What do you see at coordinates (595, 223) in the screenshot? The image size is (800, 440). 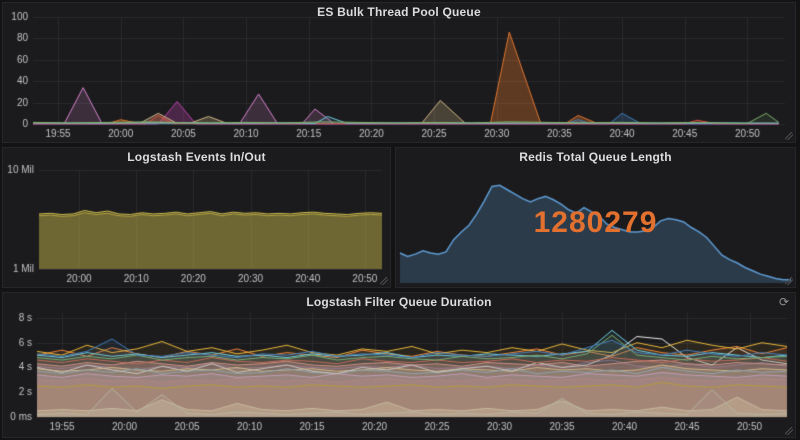 I see `redis-queue-stat-value: 1280279` at bounding box center [595, 223].